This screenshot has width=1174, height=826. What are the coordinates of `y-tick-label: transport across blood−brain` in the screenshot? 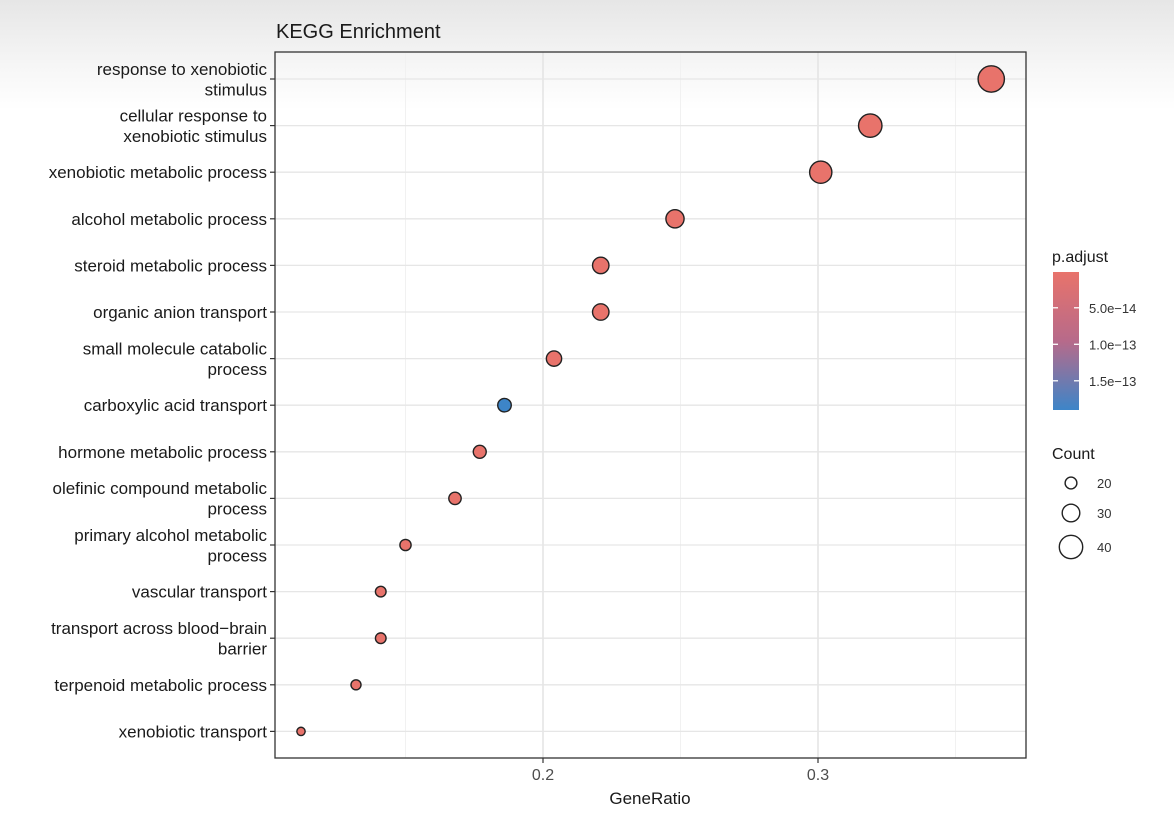 It's located at (159, 628).